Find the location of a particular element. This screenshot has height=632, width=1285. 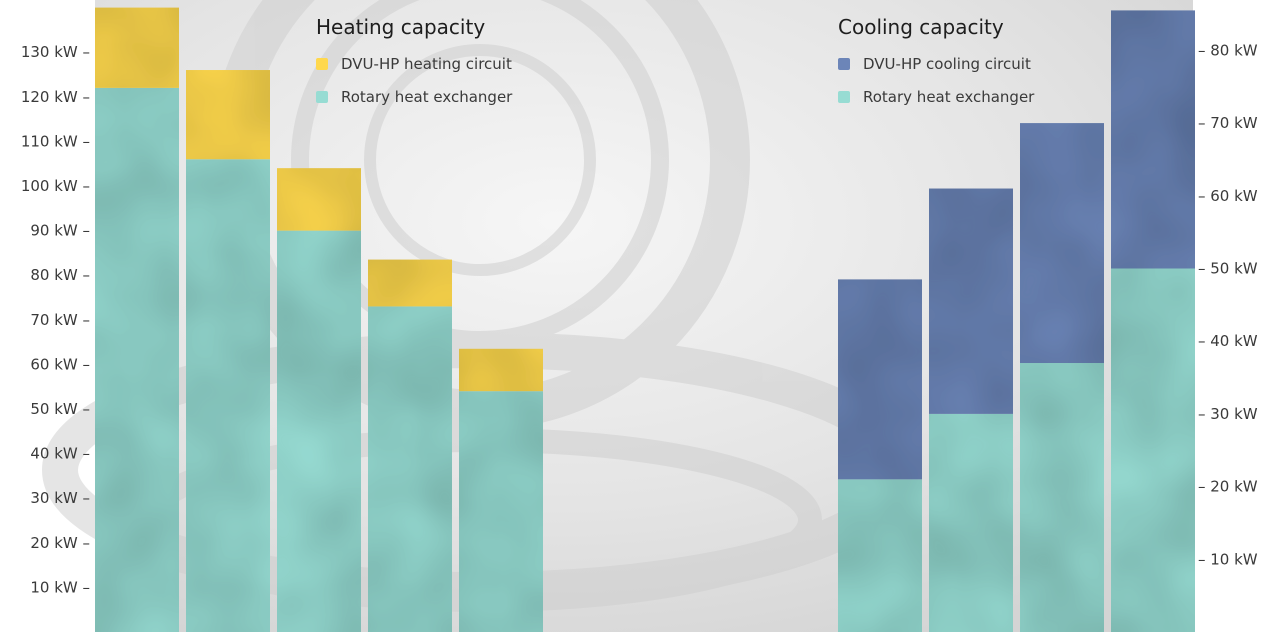

left-axis-tick-label: 20 kW – is located at coordinates (60, 543).